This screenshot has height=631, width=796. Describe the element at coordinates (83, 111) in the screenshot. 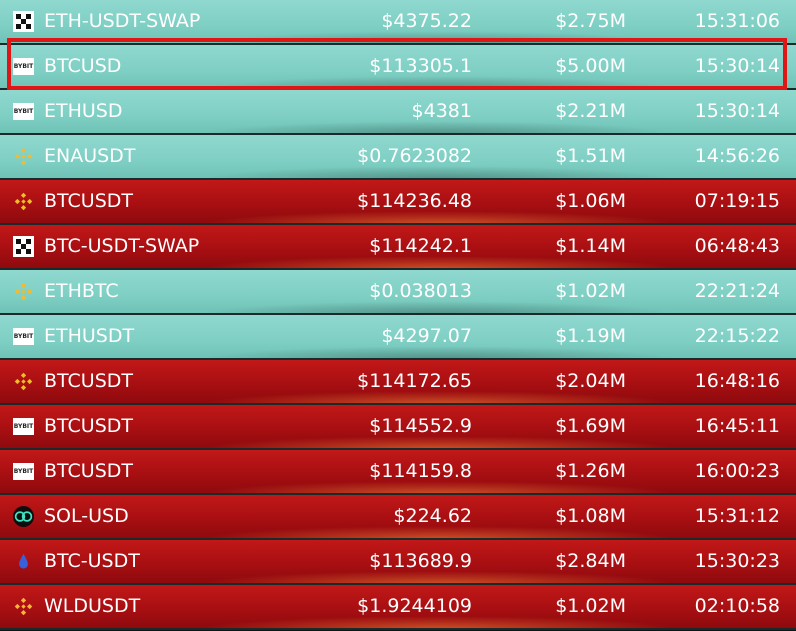

I see `symbol-cell: ETHUSD` at that location.